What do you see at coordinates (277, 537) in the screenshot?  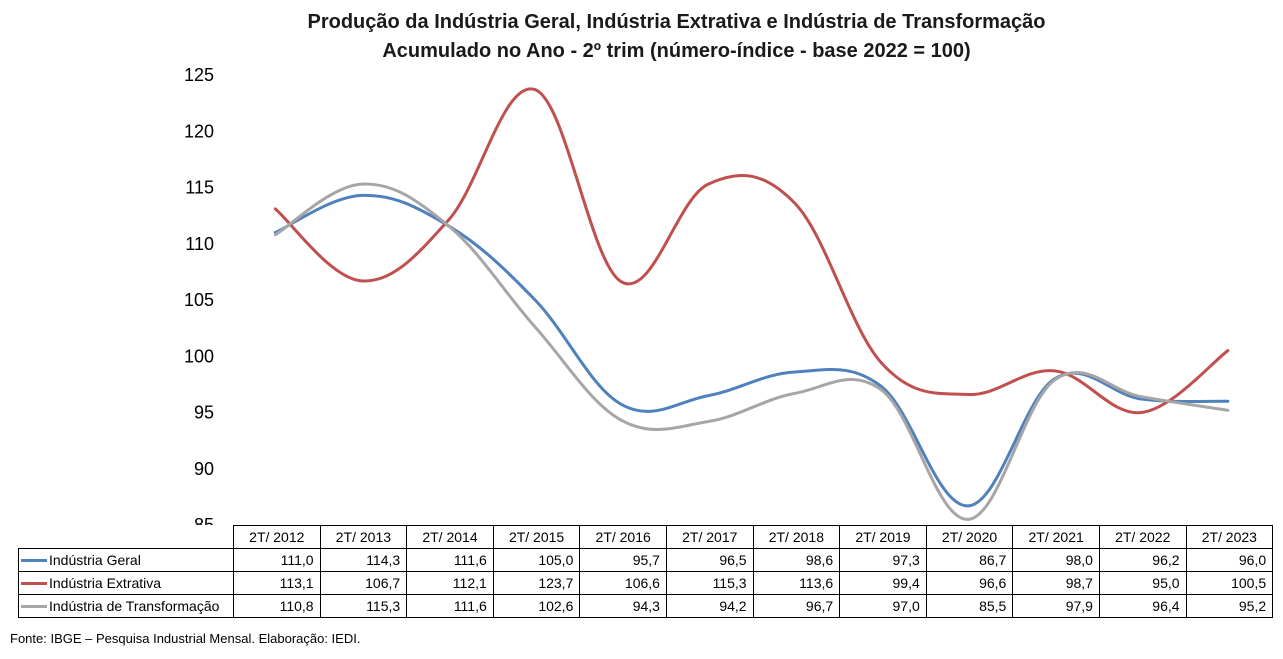 I see `category-label: 2T/ 2012` at bounding box center [277, 537].